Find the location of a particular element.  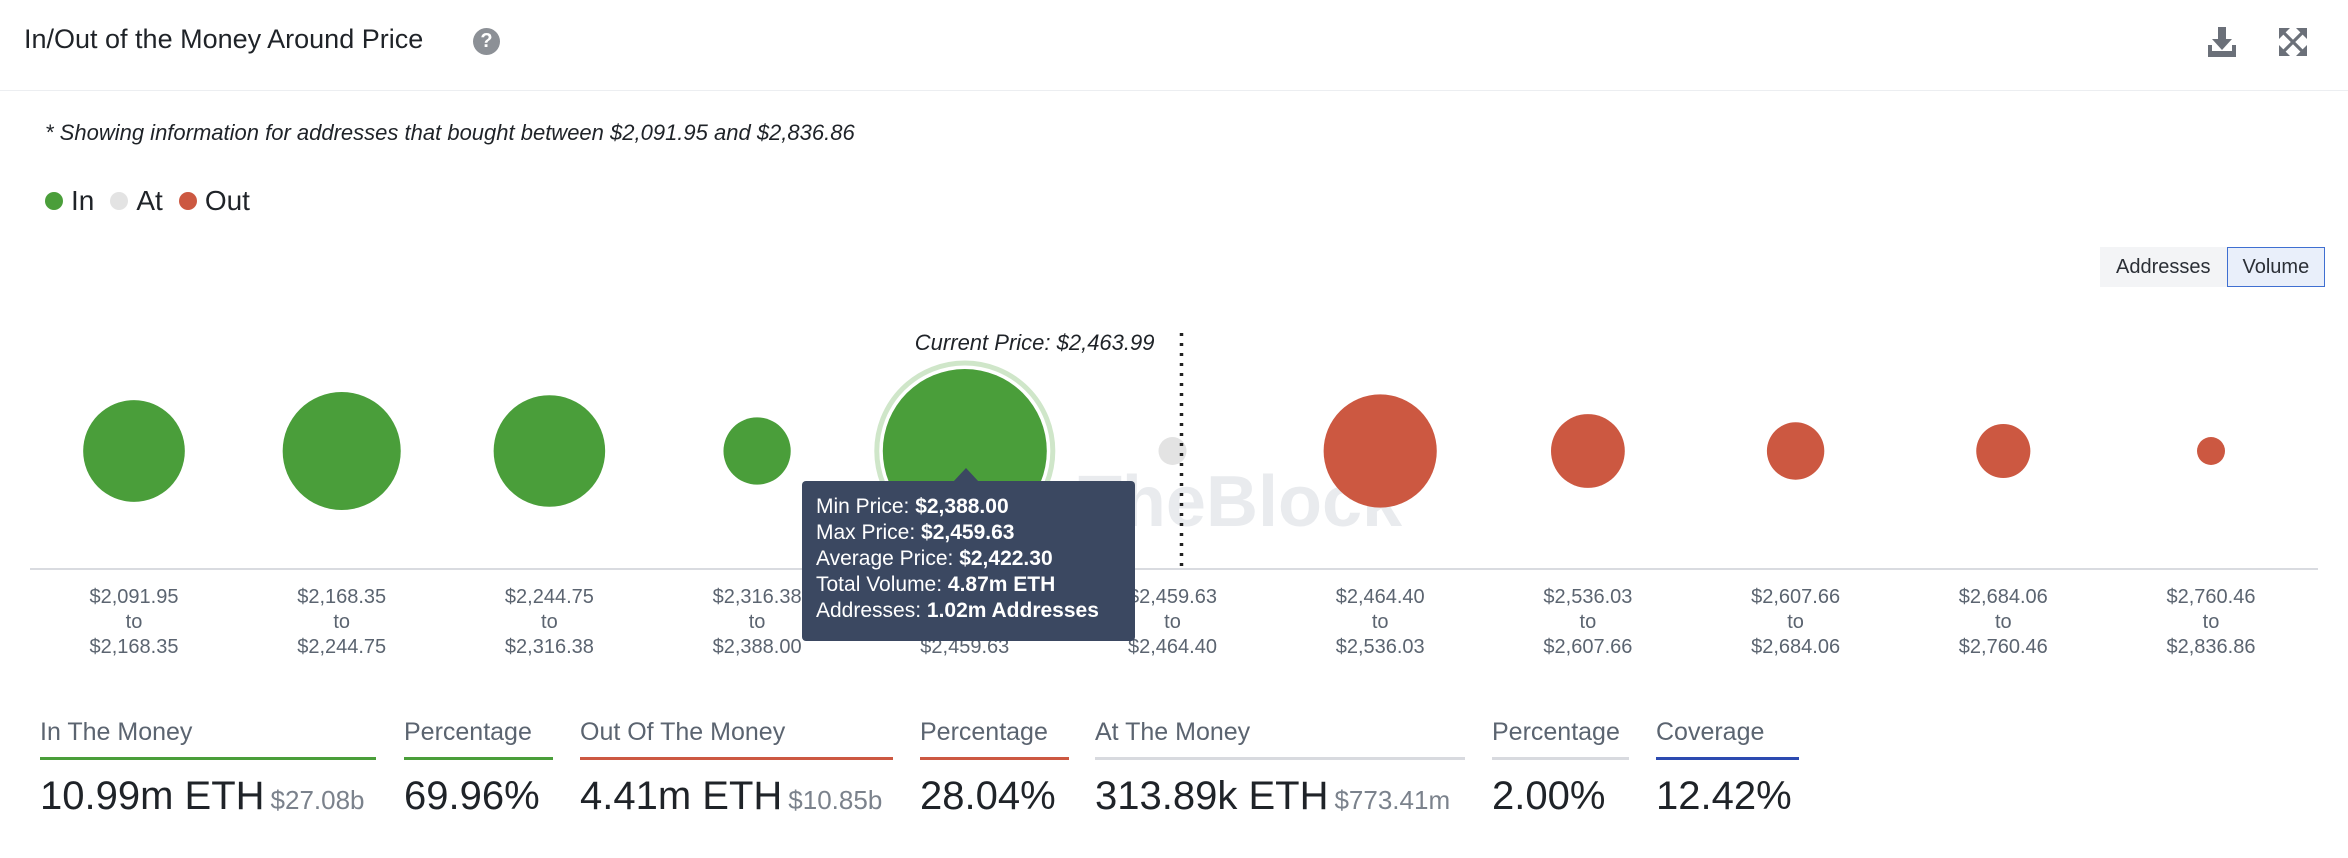

tick-to: $2,388.00 is located at coordinates (757, 647).